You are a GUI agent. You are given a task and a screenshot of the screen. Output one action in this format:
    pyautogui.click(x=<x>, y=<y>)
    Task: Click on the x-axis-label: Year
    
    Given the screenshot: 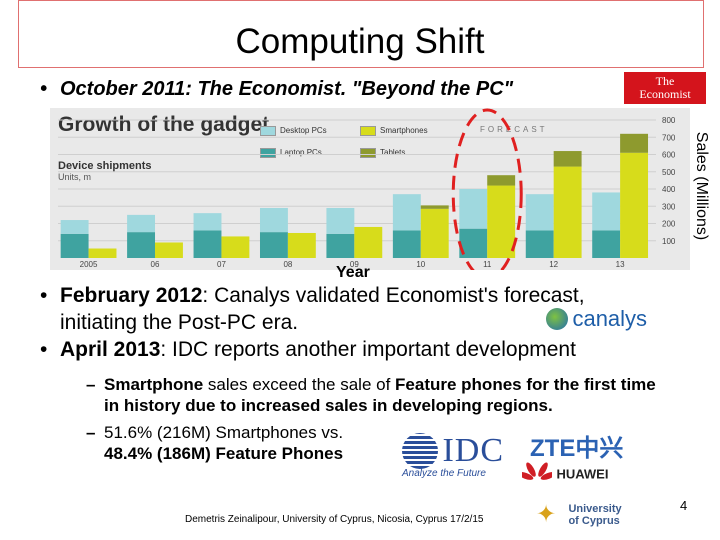 What is the action you would take?
    pyautogui.click(x=353, y=272)
    